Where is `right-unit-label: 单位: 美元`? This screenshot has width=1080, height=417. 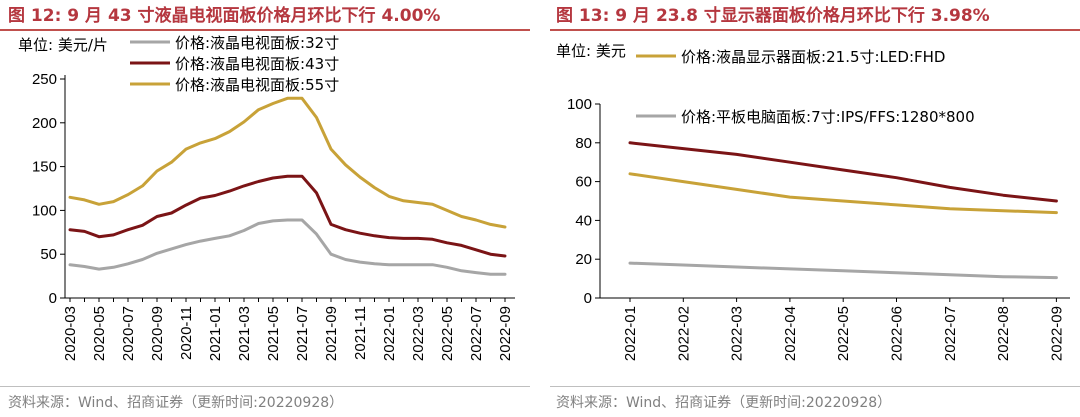
right-unit-label: 单位: 美元 is located at coordinates (591, 51).